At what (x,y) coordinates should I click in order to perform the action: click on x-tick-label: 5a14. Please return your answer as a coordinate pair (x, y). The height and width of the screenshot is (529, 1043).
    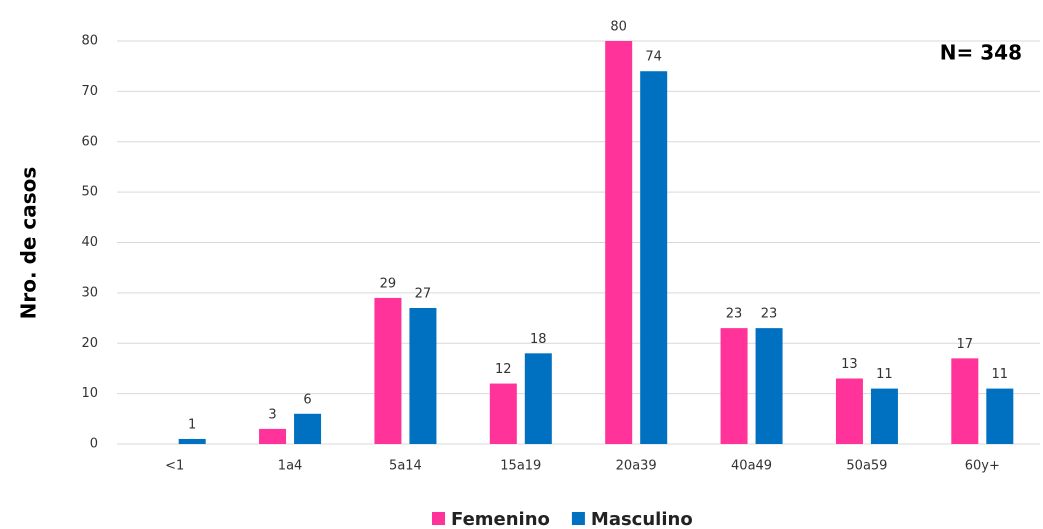
    Looking at the image, I should click on (405, 466).